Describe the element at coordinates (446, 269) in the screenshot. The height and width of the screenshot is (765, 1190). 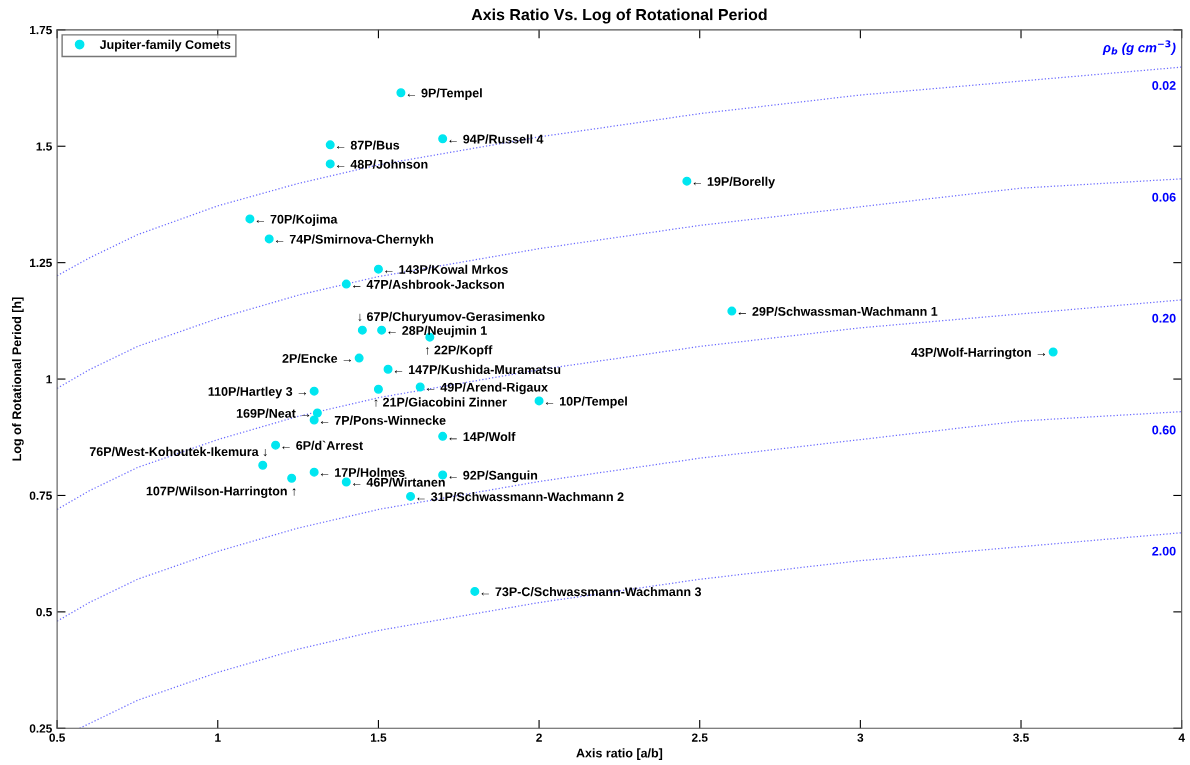
I see `annotation: ← 143P/Kowal Mrkos` at that location.